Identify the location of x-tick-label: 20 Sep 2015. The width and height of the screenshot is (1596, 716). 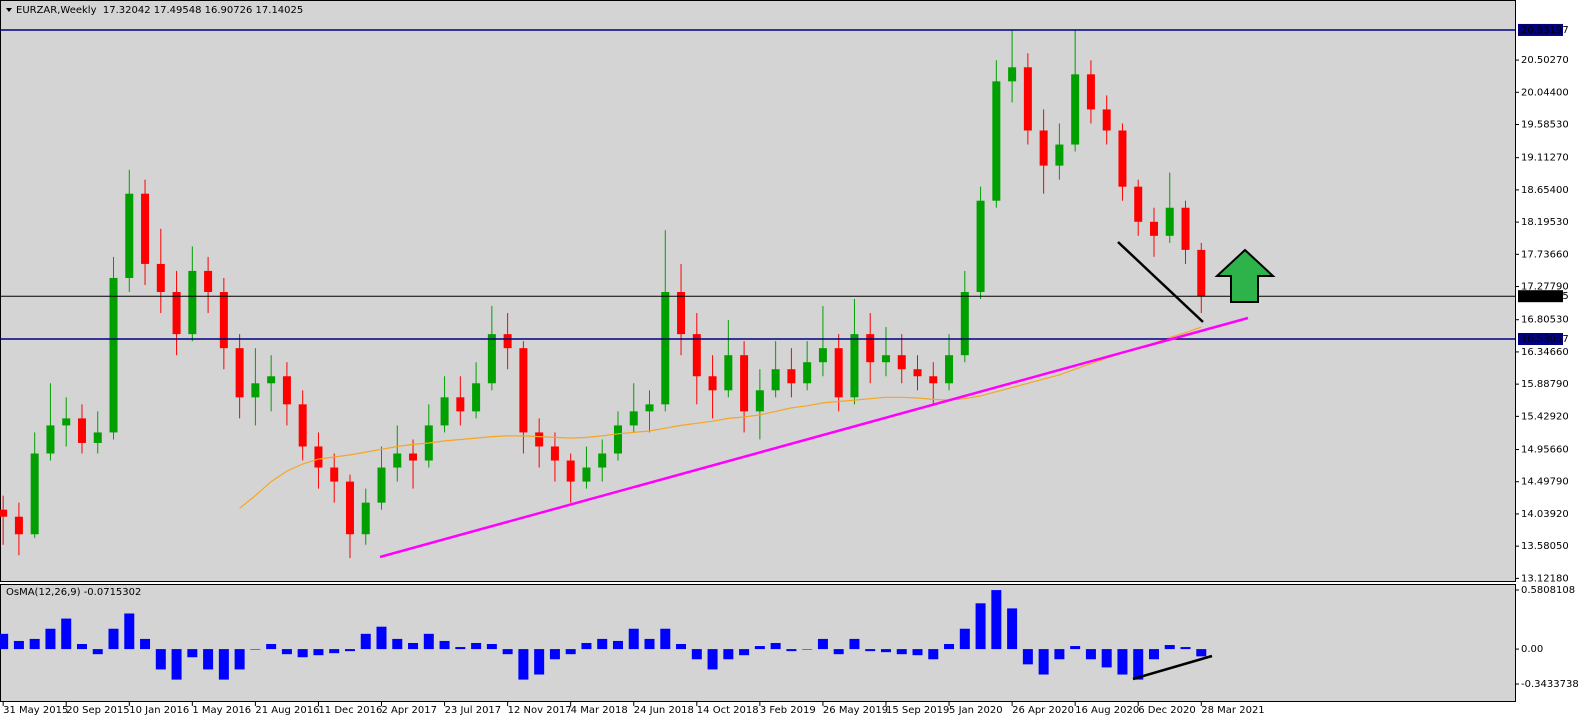
(97, 710).